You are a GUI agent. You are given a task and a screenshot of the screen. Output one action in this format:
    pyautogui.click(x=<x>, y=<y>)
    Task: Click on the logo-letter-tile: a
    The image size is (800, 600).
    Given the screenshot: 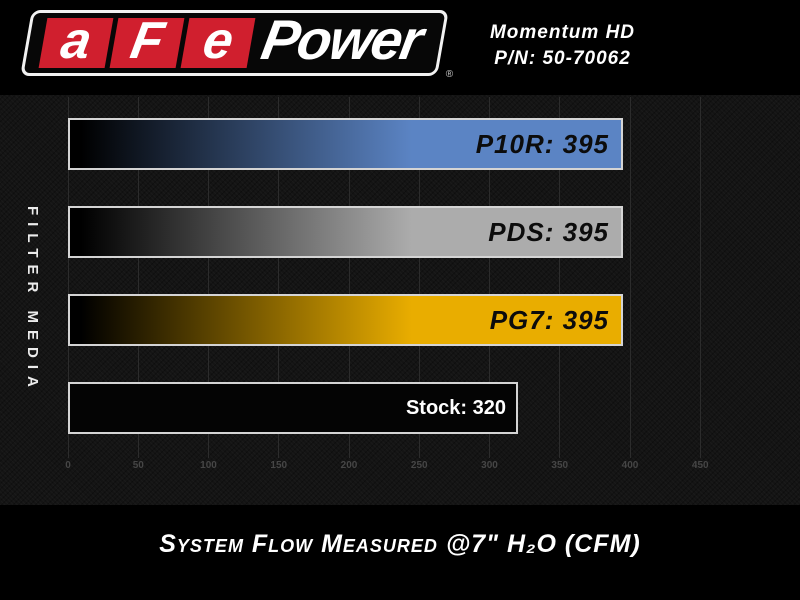 What is the action you would take?
    pyautogui.click(x=76, y=41)
    